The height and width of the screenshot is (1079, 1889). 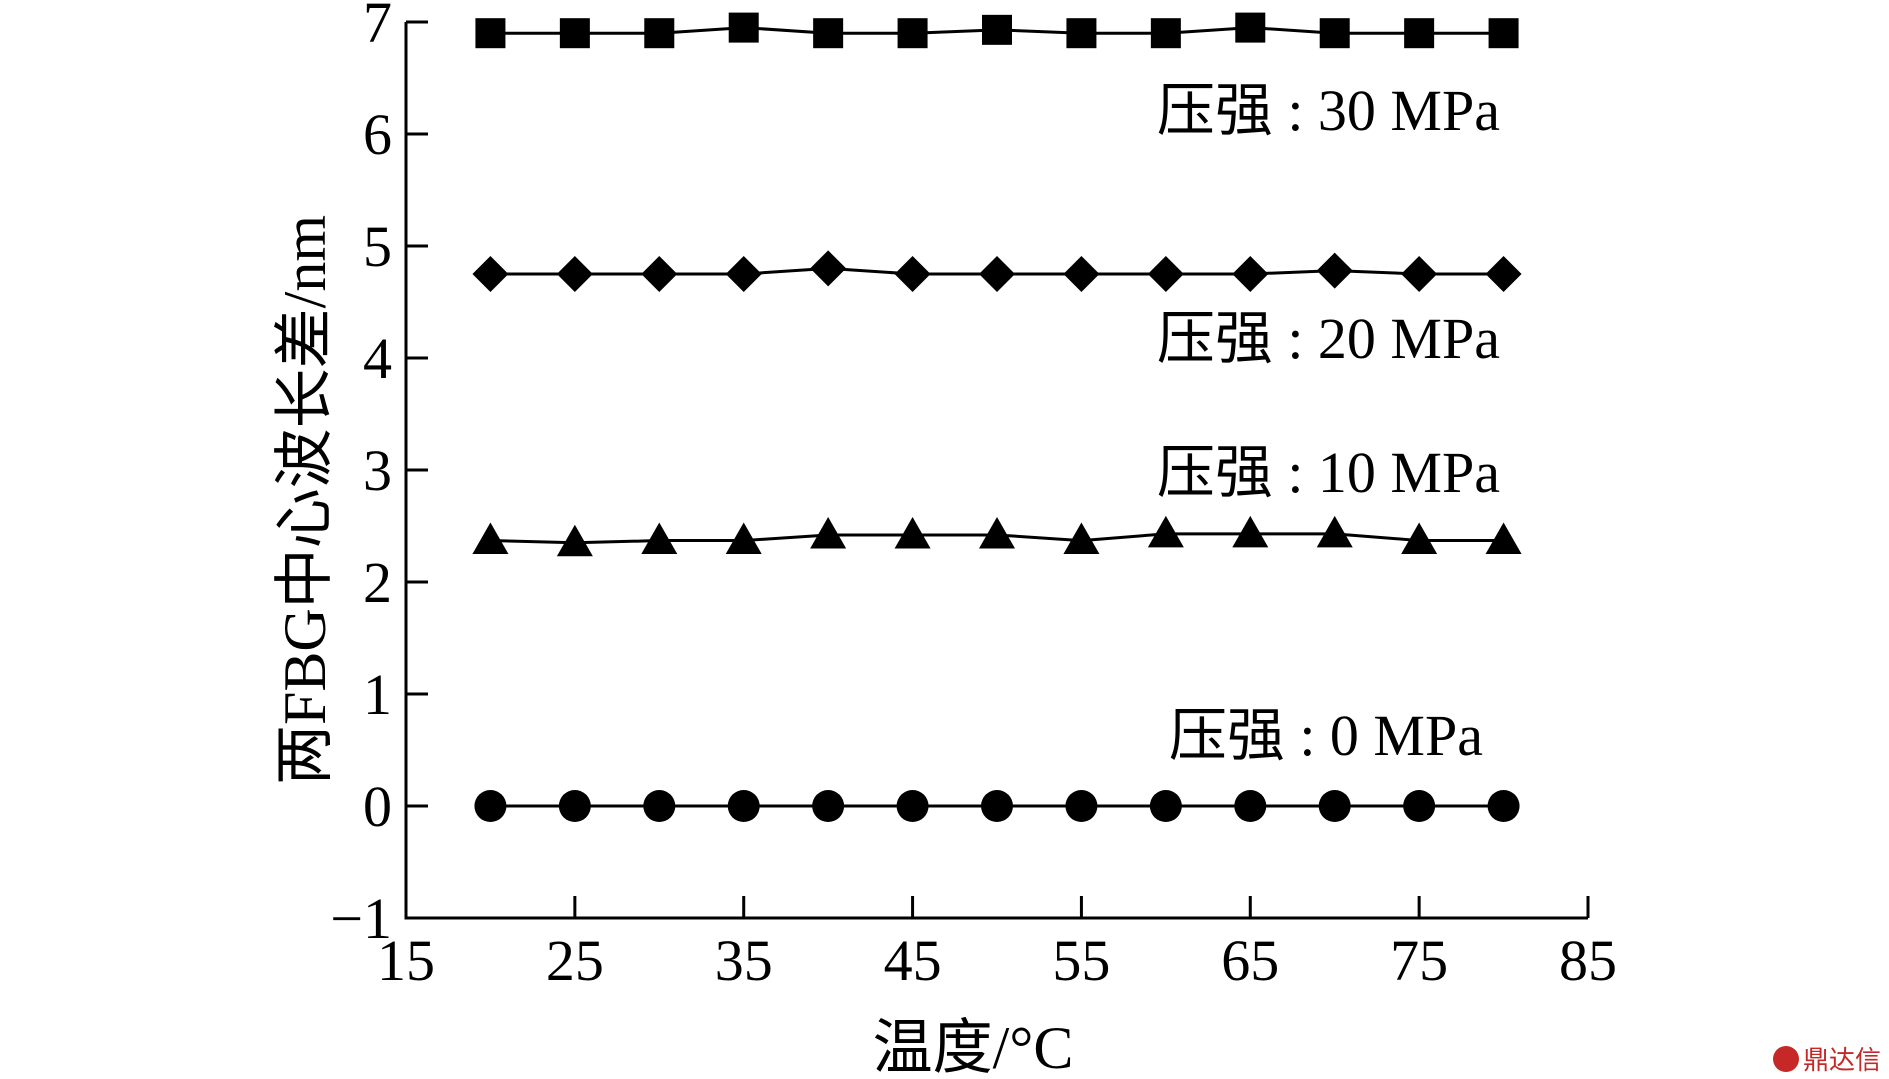 I want to click on watermark: 鼎达信, so click(x=1826, y=1058).